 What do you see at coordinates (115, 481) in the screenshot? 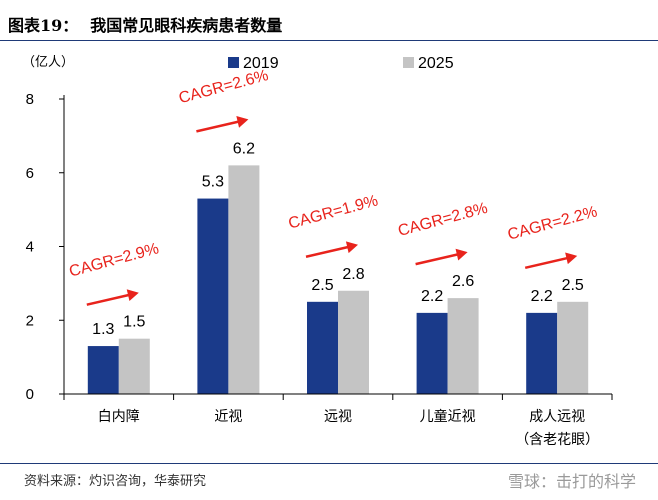
I see `source-note: 资料来源：灼识咨询，华泰研究` at bounding box center [115, 481].